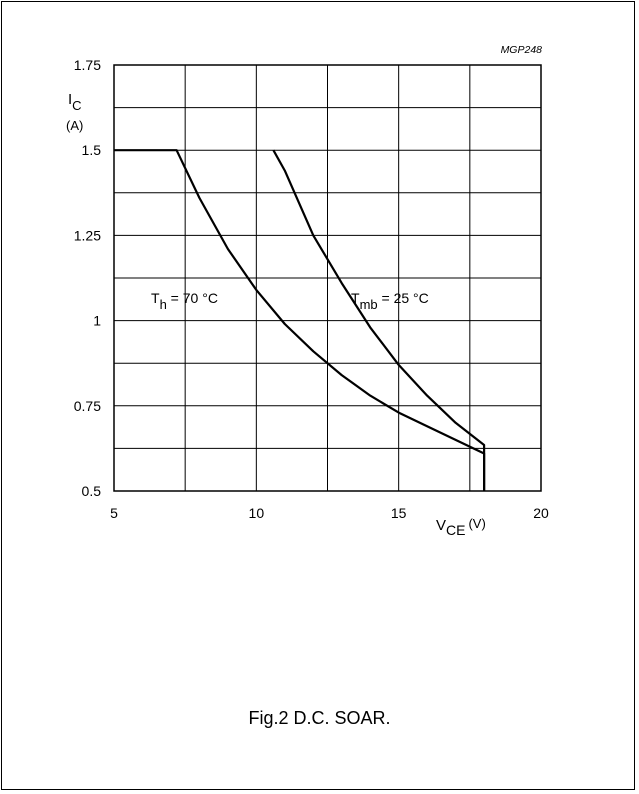 Image resolution: width=639 pixels, height=794 pixels. Describe the element at coordinates (87, 406) in the screenshot. I see `y-tick-label: 0.75` at that location.